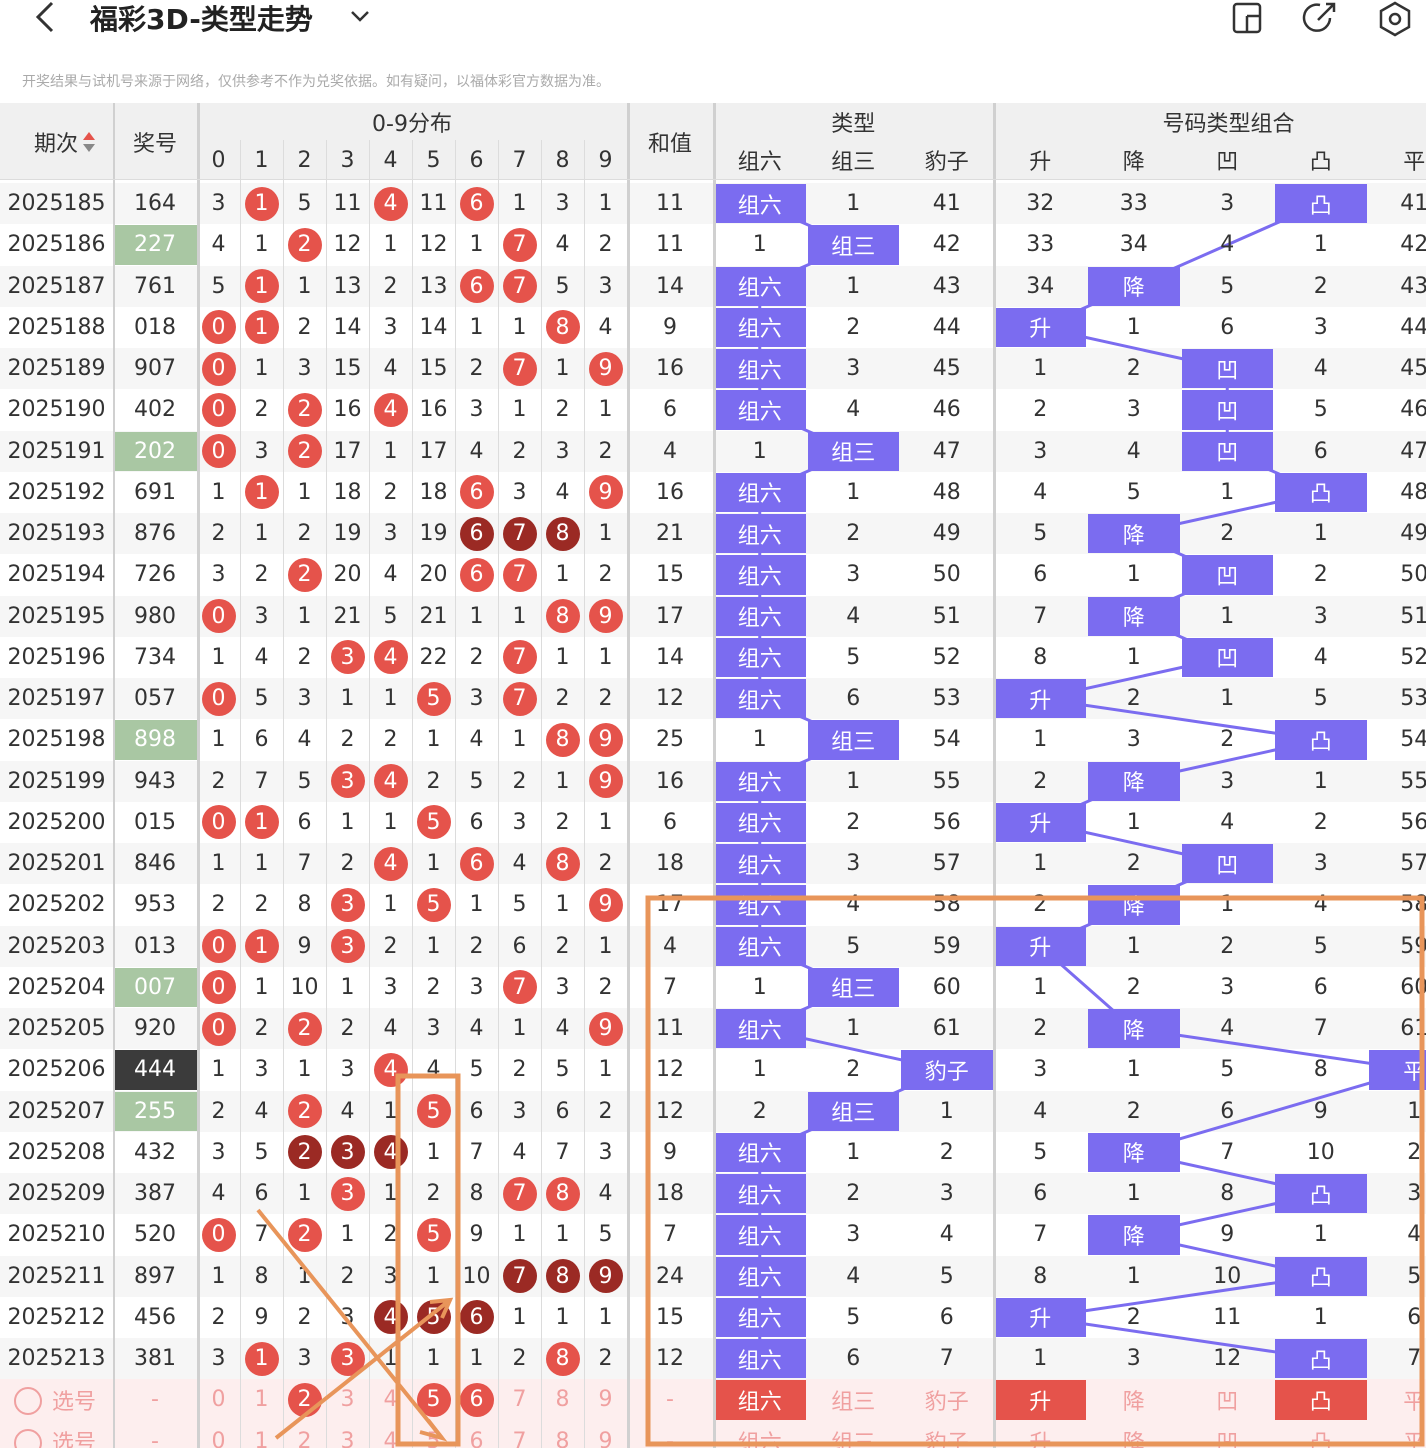 The image size is (1426, 1448). What do you see at coordinates (562, 160) in the screenshot?
I see `header-cell: 8` at bounding box center [562, 160].